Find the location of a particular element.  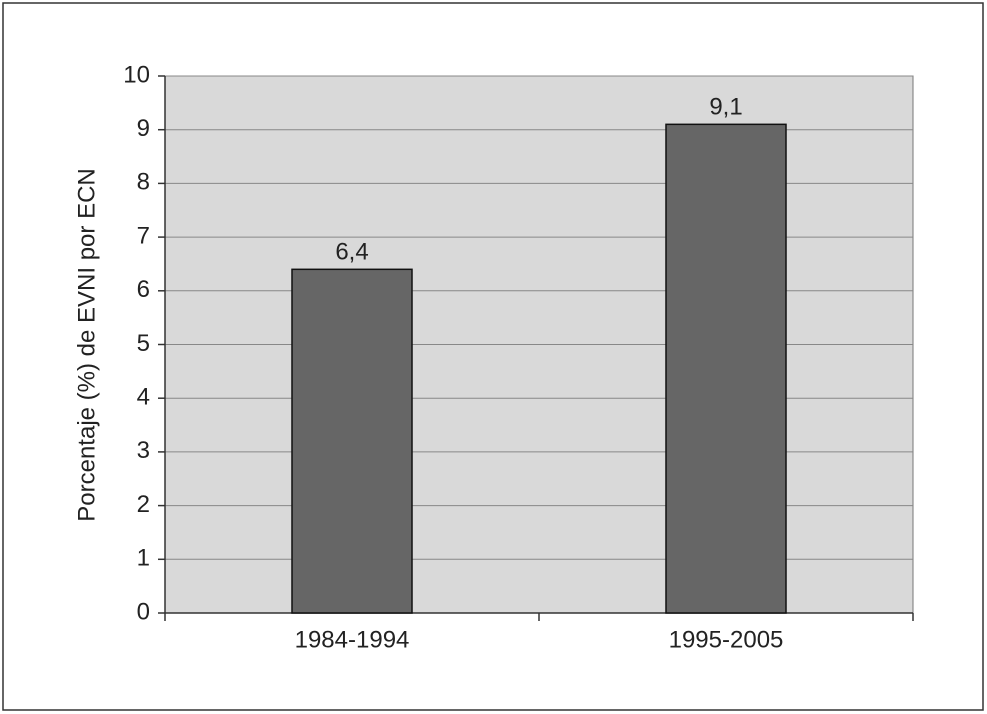

y-tick-label: 7 is located at coordinates (143, 235).